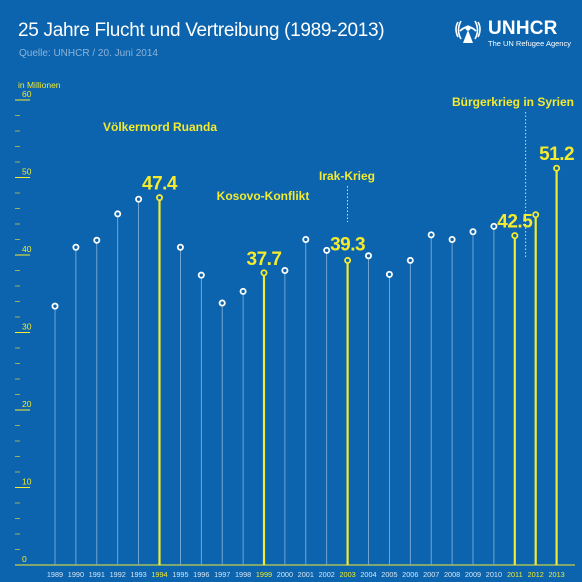 The image size is (582, 582). What do you see at coordinates (327, 574) in the screenshot?
I see `x-tick-label: 2002` at bounding box center [327, 574].